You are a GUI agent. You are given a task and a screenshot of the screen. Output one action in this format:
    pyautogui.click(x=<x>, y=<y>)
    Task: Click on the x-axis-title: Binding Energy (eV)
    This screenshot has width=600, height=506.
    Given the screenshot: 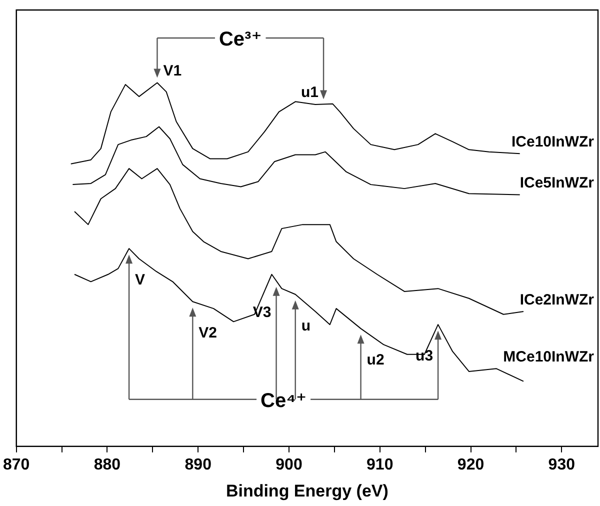 What is the action you would take?
    pyautogui.click(x=307, y=490)
    